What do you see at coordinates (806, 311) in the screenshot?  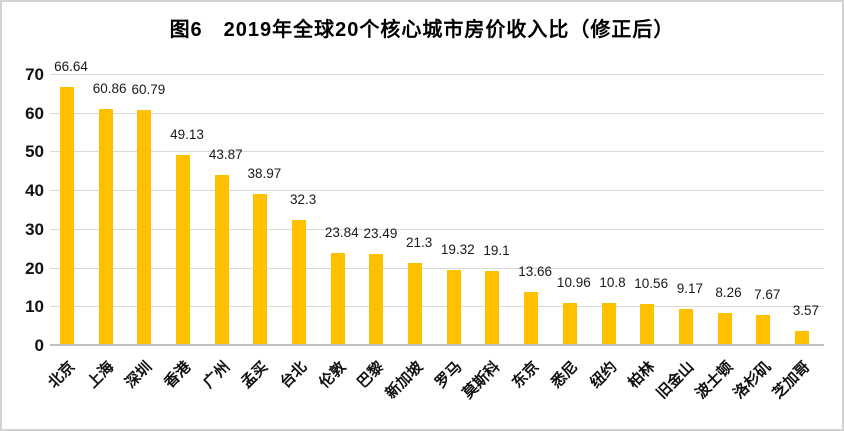 I see `bar-value-label: 3.57` at bounding box center [806, 311].